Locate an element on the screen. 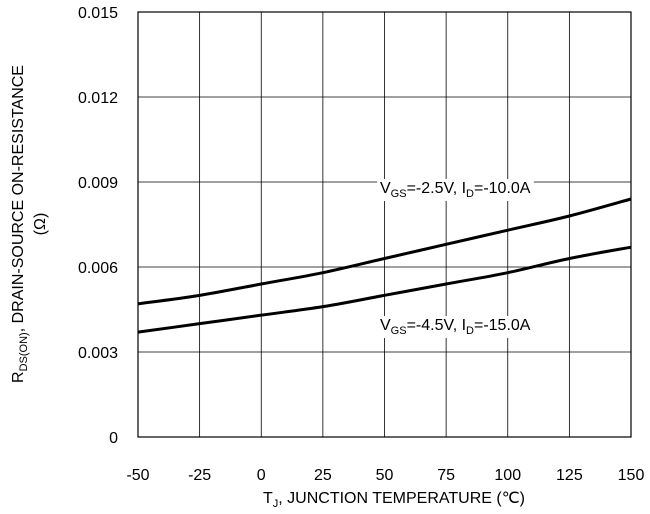  annotation-lower: VGS=-4.5V, ID=-15.0A is located at coordinates (455, 327).